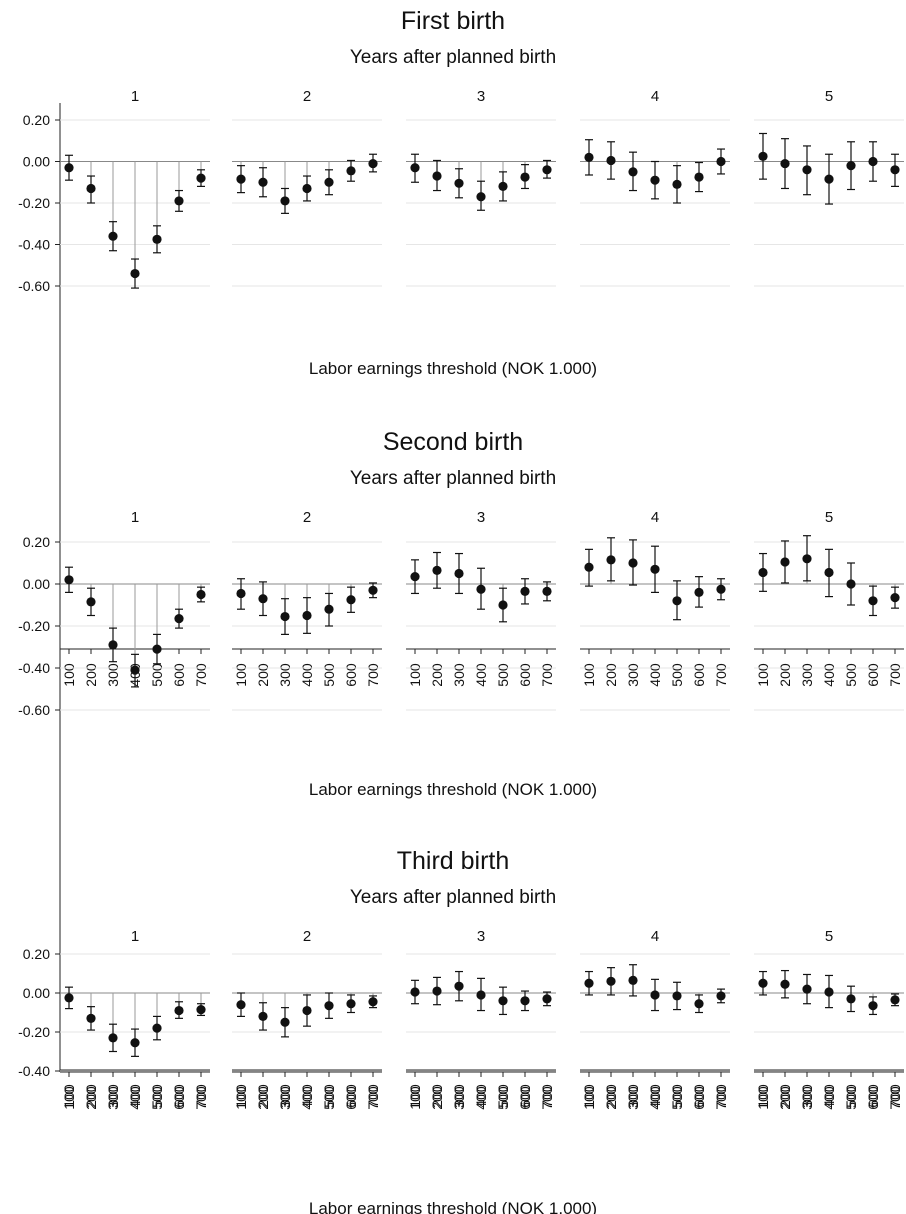 This screenshot has width=906, height=1214. I want to click on chart-2-panel-1-x-tick-label: 100, so click(69, 1096).